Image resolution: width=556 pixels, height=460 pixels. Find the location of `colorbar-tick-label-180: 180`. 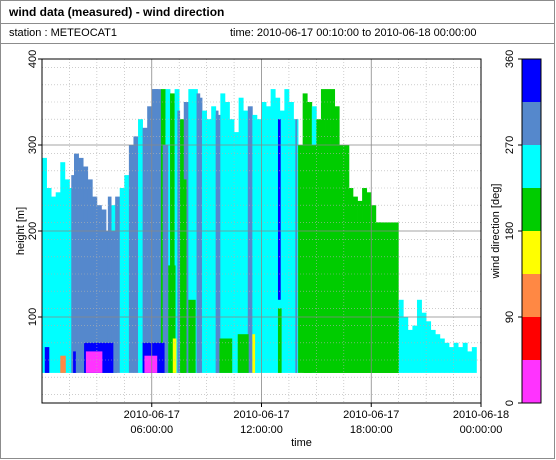

colorbar-tick-label-180: 180 is located at coordinates (510, 231).